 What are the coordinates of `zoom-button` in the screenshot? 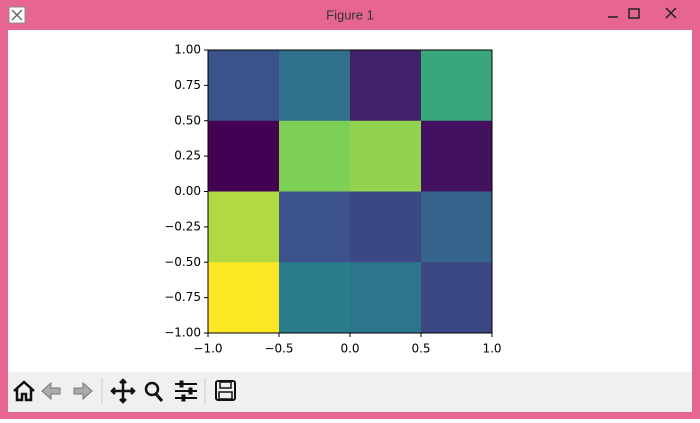 It's located at (154, 391).